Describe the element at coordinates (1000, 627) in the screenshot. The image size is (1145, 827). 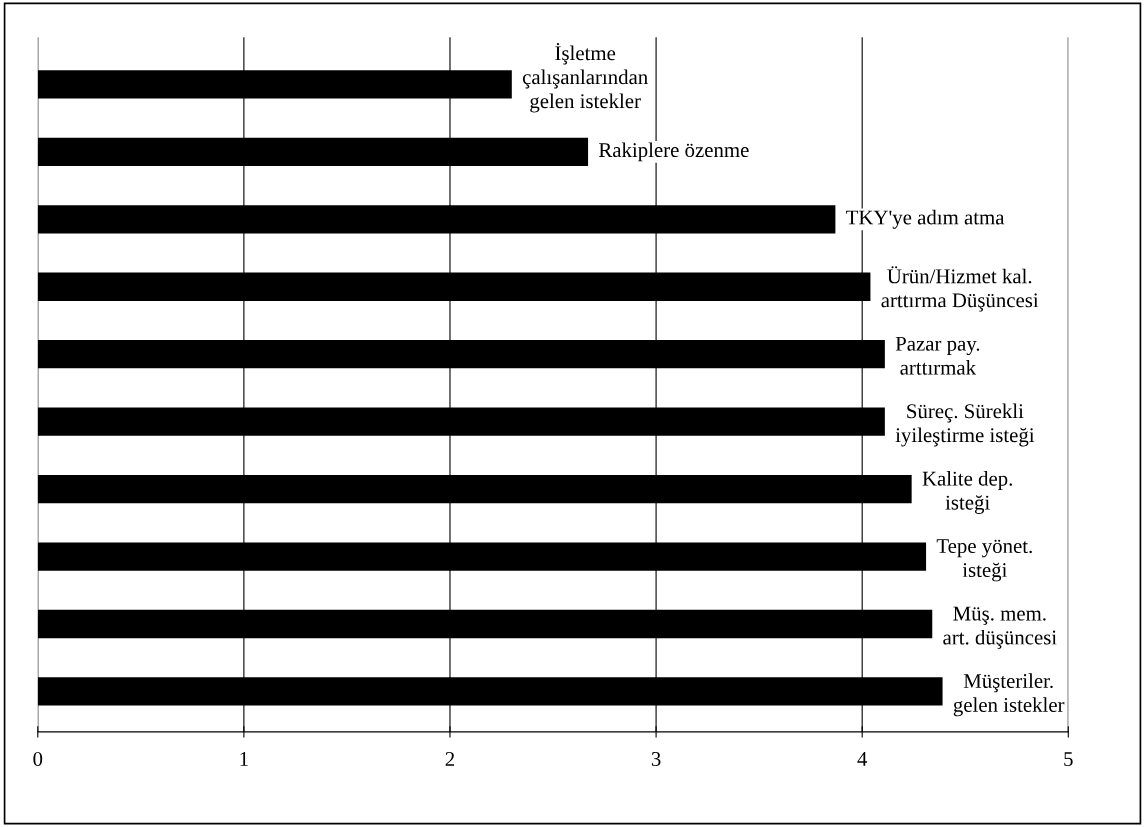
I see `y-tick-label: Müş. mem. art. düşüncesi` at that location.